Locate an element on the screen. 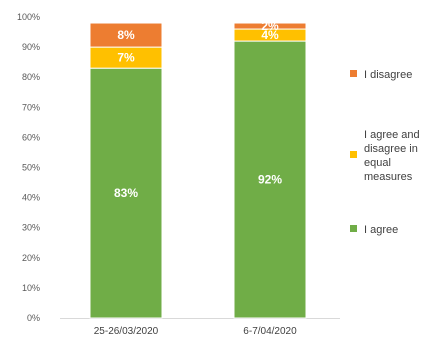  data-label: 92% is located at coordinates (270, 180).